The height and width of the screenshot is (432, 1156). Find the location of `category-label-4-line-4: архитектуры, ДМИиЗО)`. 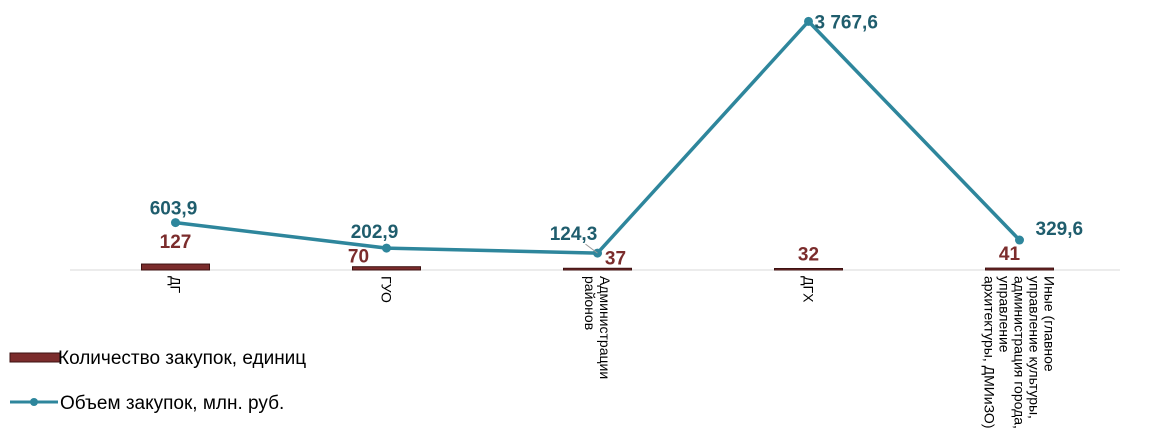

category-label-4-line-4: архитектуры, ДМИиЗО) is located at coordinates (990, 352).